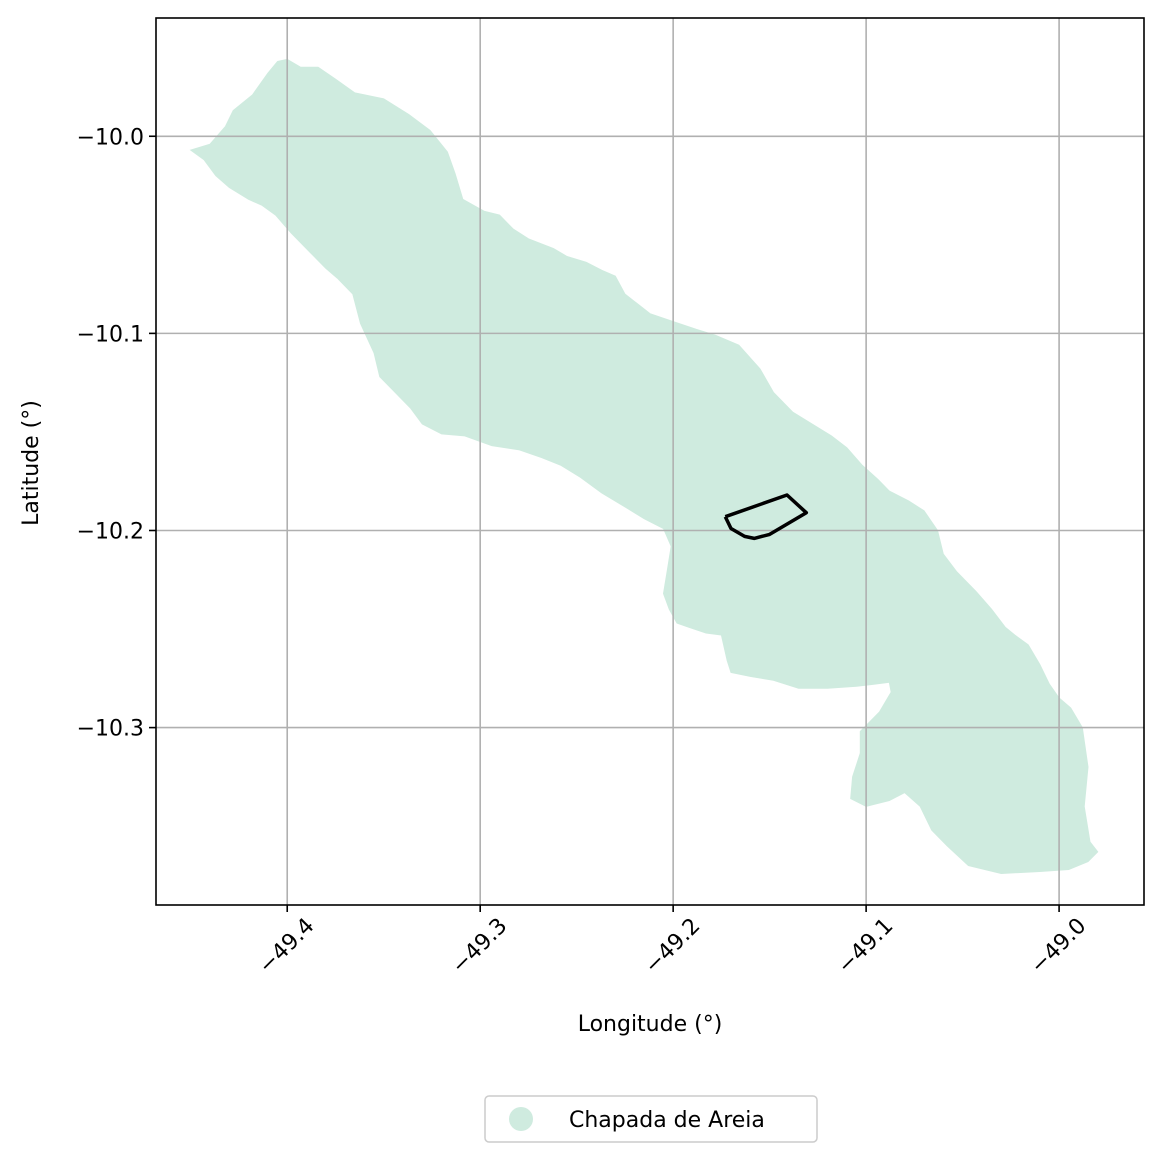  Describe the element at coordinates (865, 946) in the screenshot. I see `x-tick-label: −49.1` at that location.